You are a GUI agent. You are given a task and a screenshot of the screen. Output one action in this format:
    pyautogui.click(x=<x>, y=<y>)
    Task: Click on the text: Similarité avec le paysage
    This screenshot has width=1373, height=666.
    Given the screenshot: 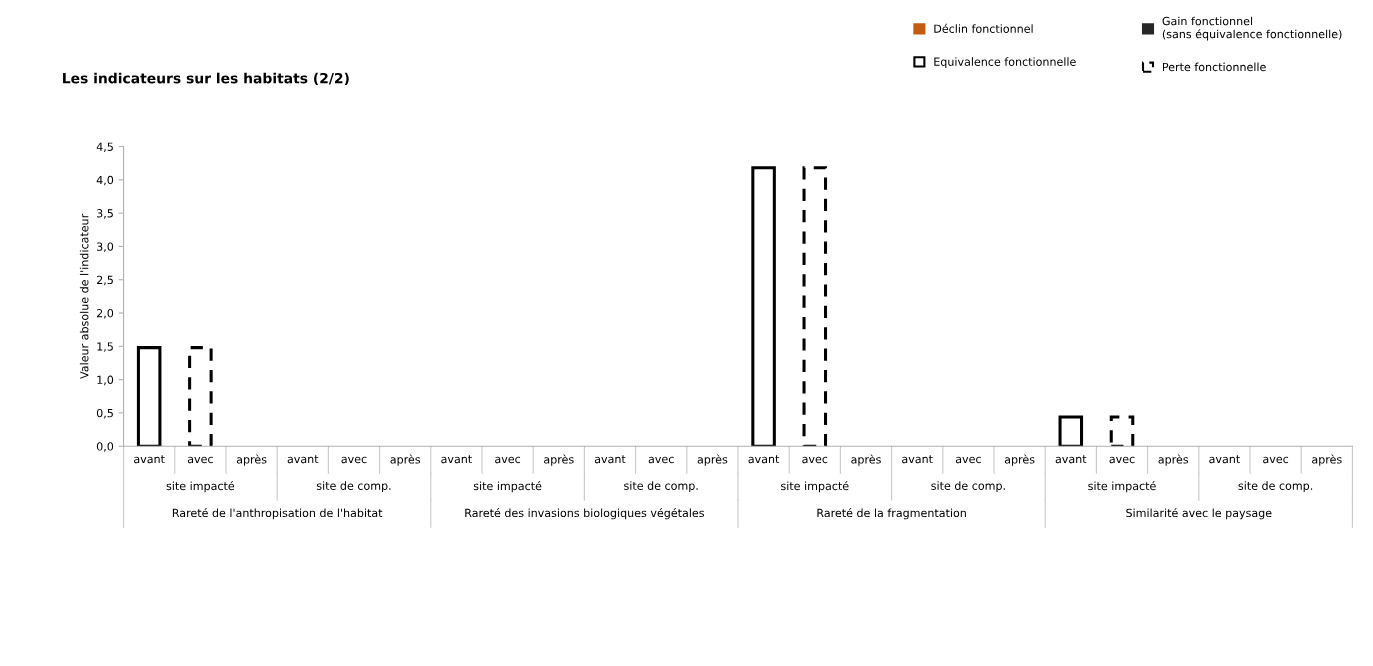 What is the action you would take?
    pyautogui.click(x=1199, y=514)
    